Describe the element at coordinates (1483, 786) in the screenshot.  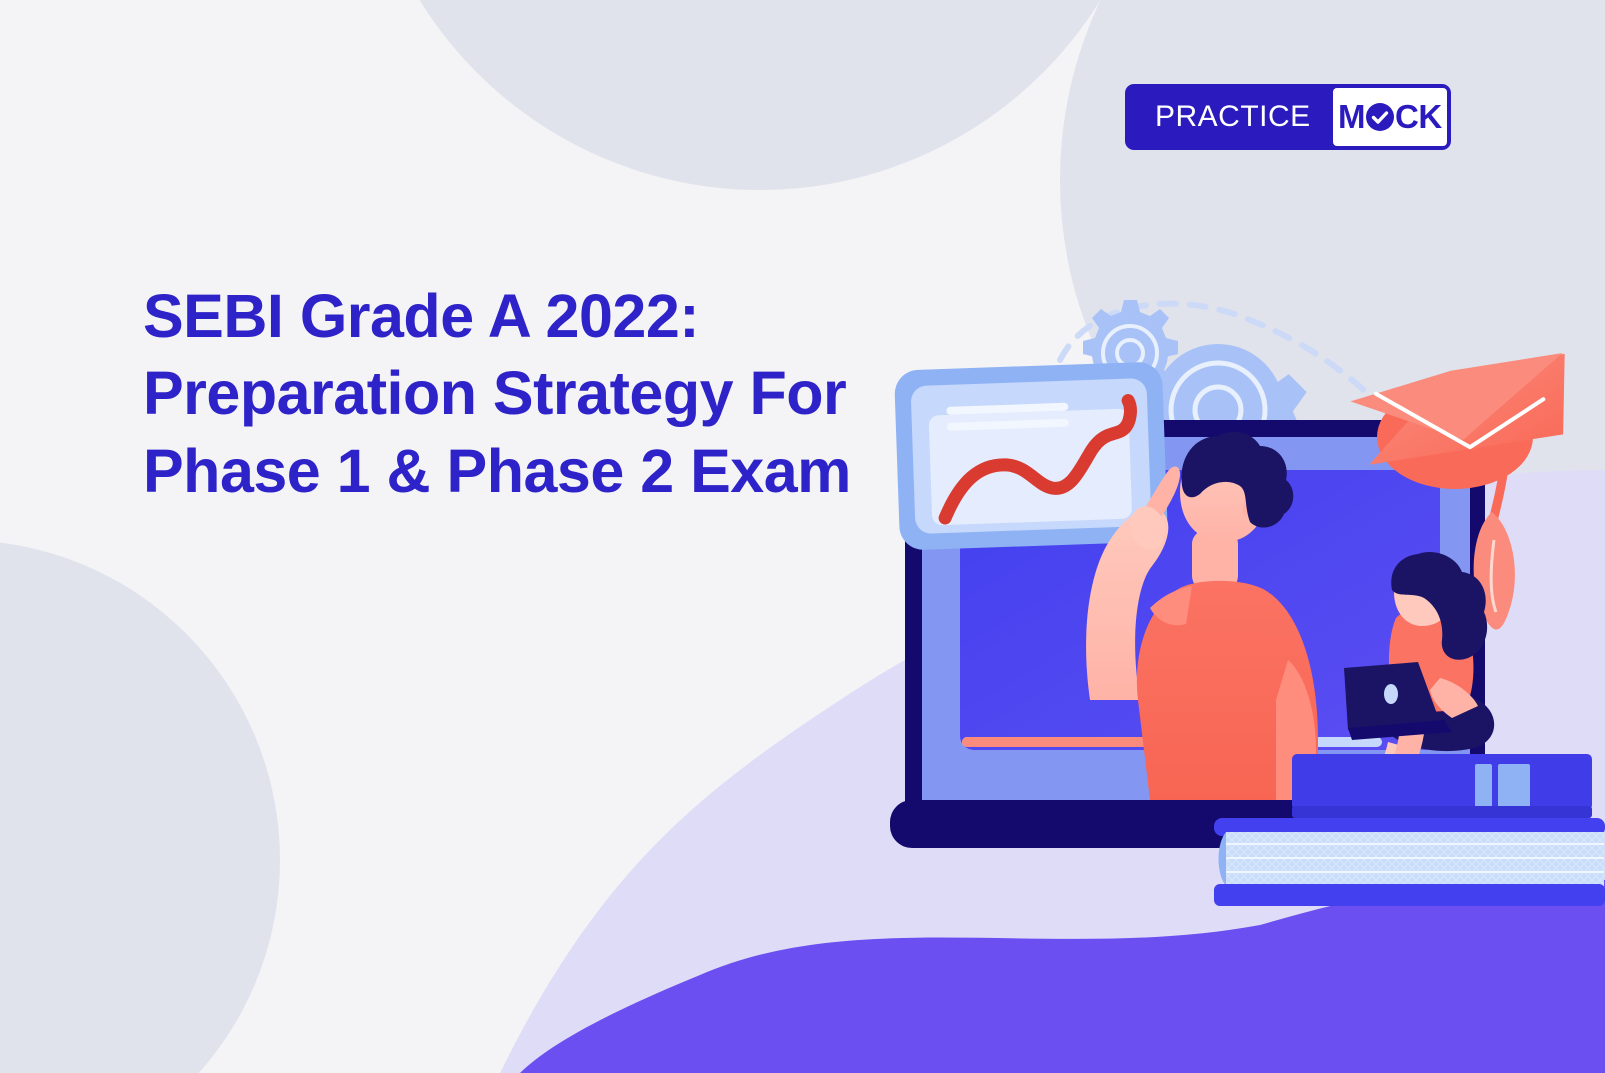
I see `book-top-label-a` at that location.